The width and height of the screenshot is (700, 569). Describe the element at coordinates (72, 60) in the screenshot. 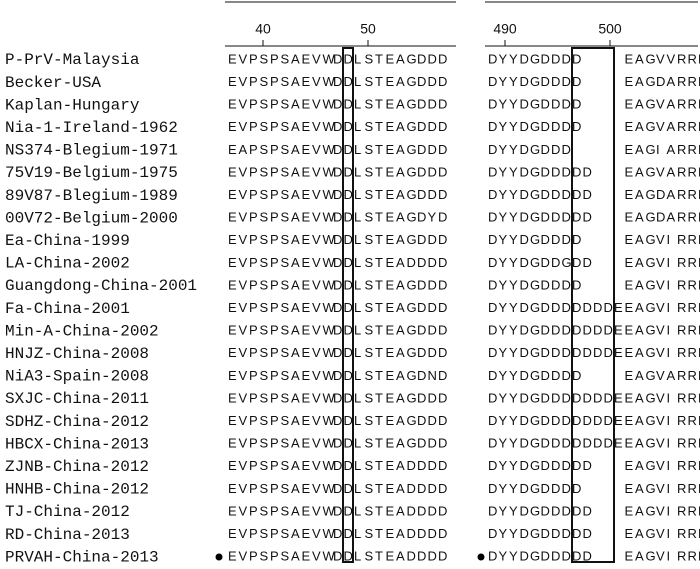

I see `strain-name: P-PrV-Malaysia` at that location.